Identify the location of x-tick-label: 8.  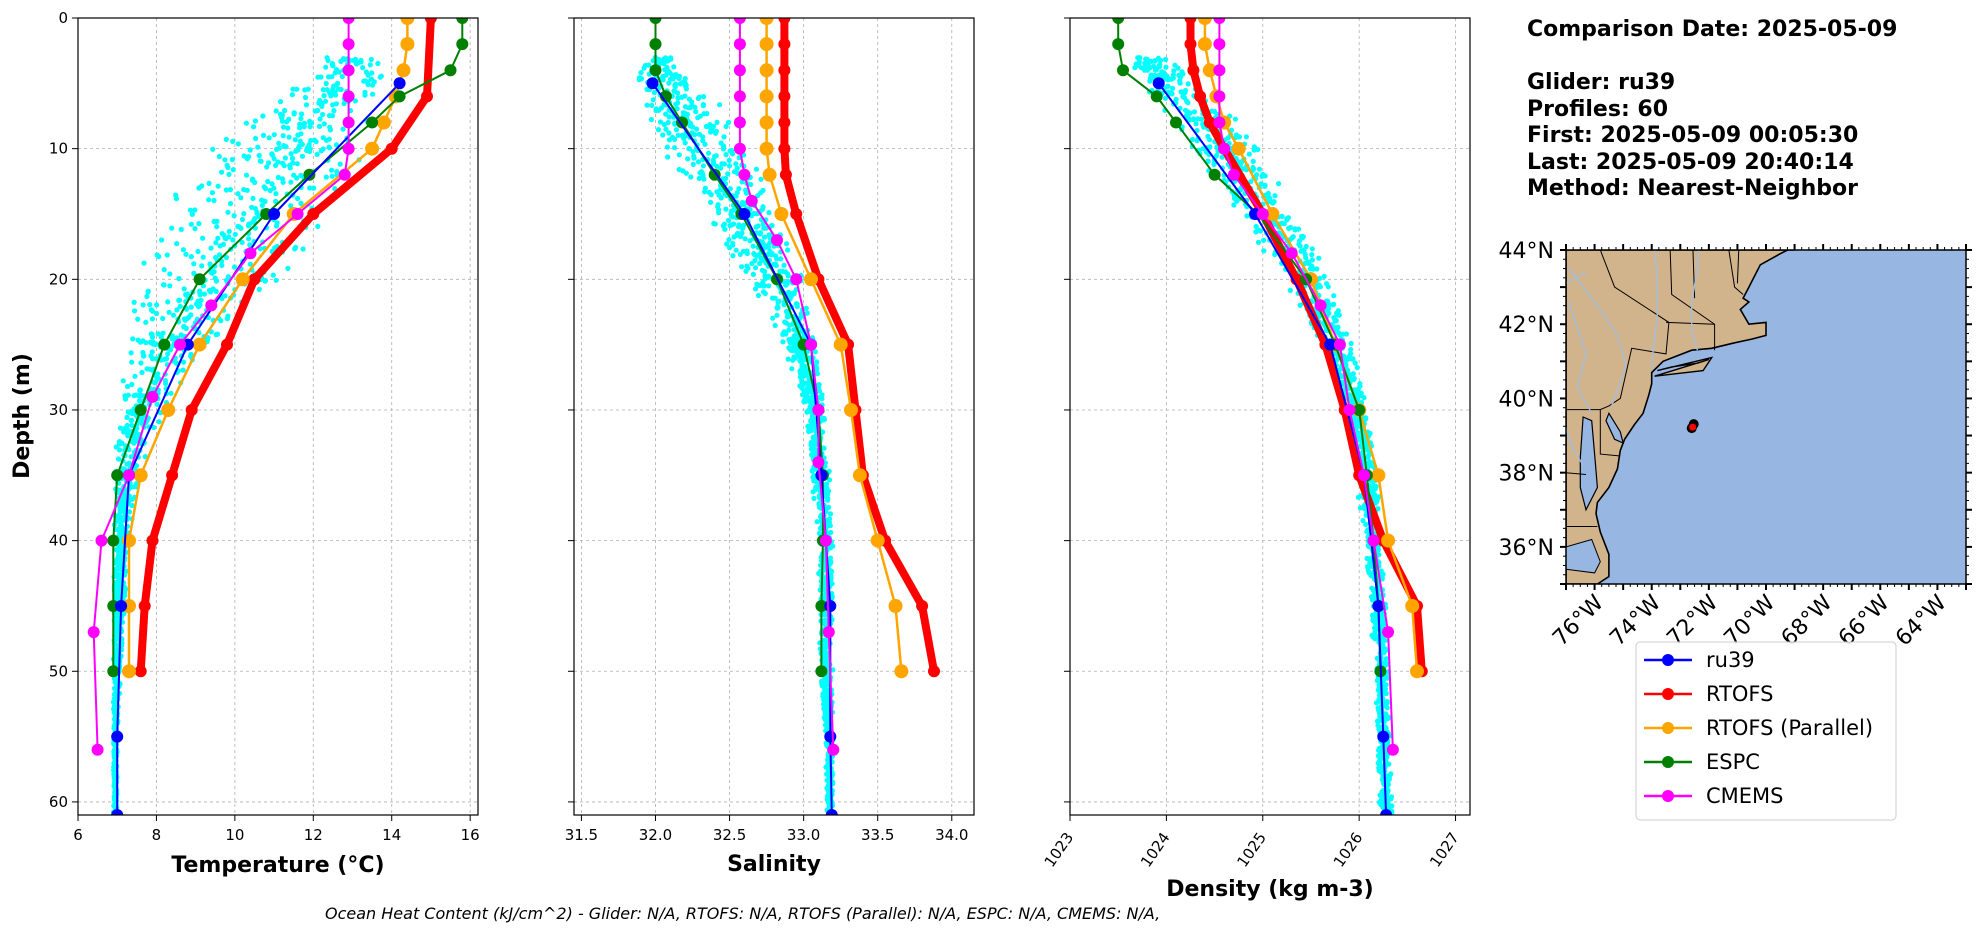
(157, 835).